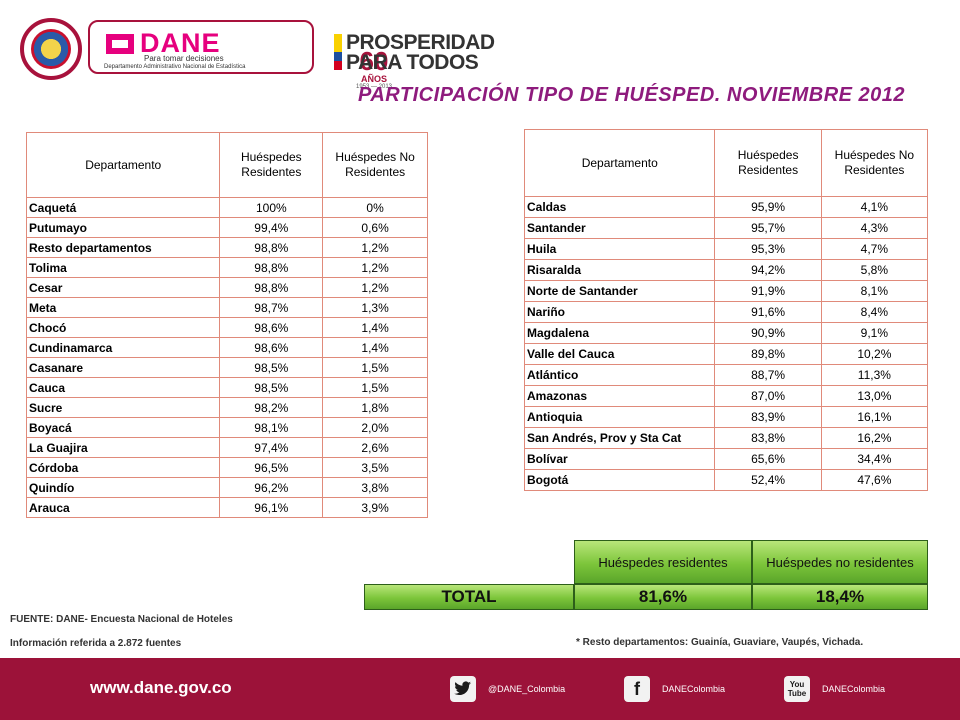  I want to click on no-residentes-cell: 5,8%, so click(874, 270).